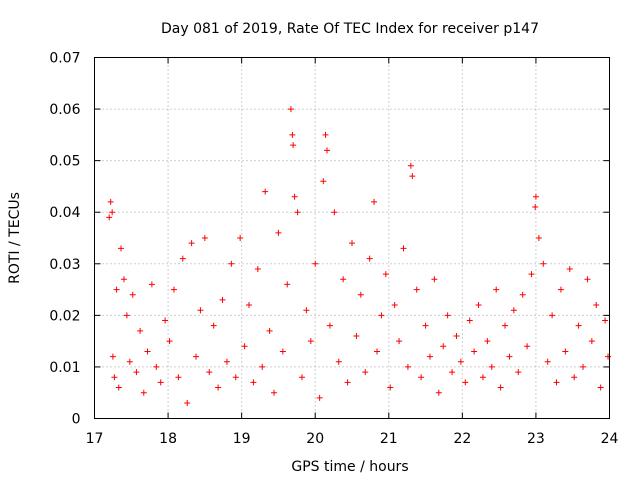 The height and width of the screenshot is (480, 640). Describe the element at coordinates (536, 439) in the screenshot. I see `x-tick-label: 23` at that location.